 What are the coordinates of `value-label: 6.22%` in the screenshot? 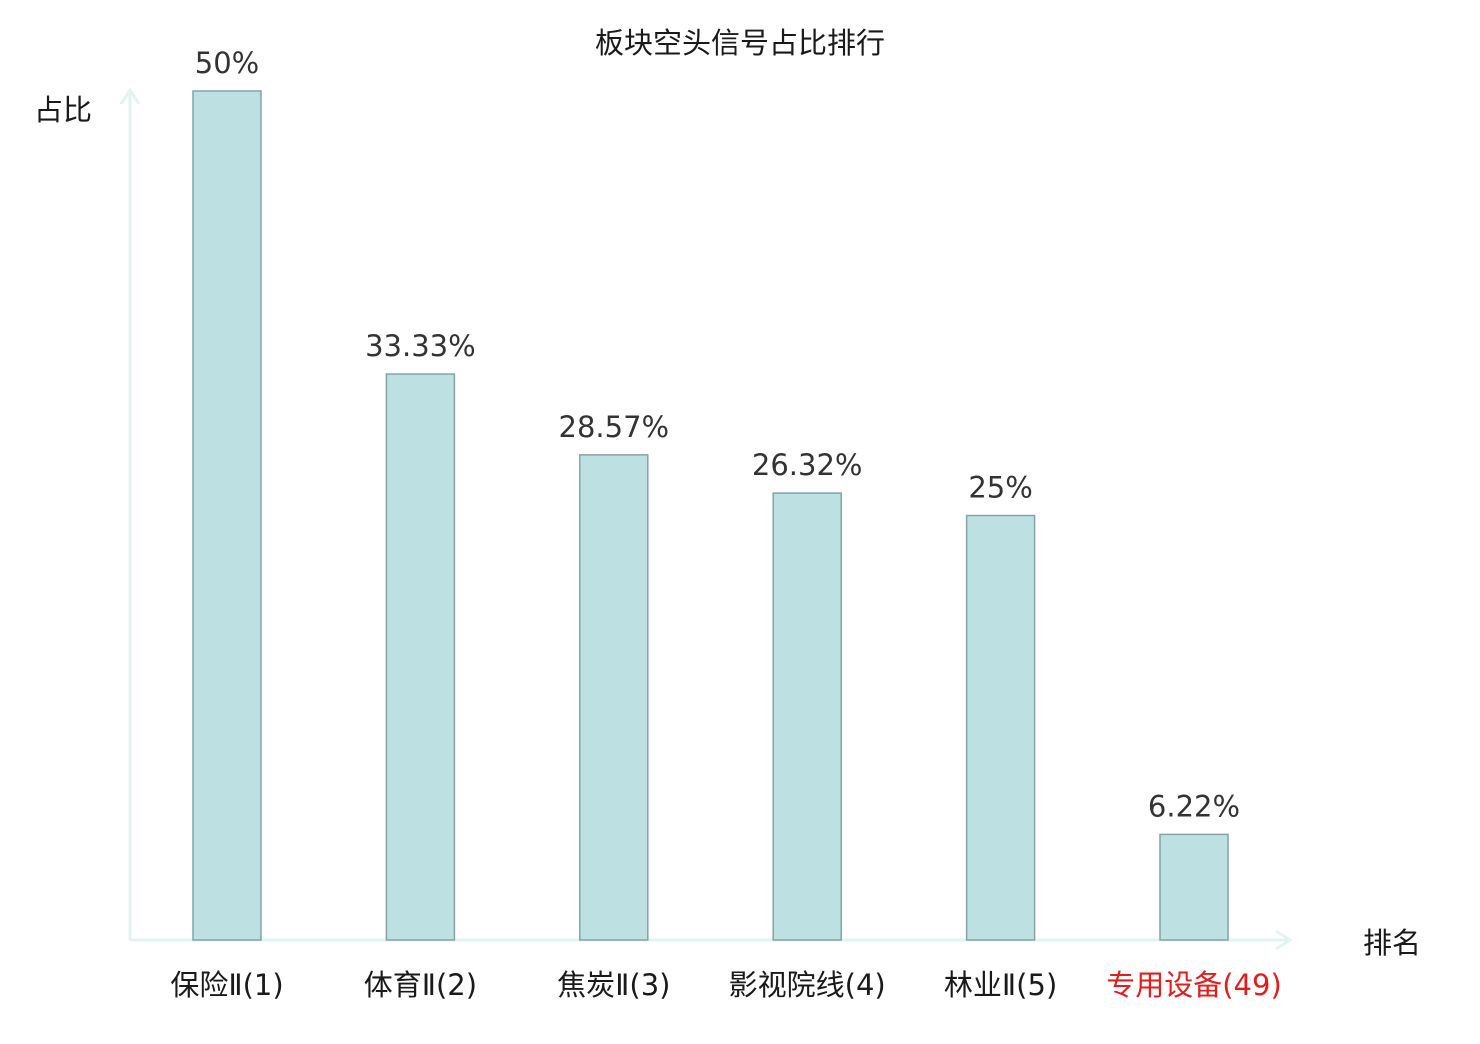 It's located at (1194, 806).